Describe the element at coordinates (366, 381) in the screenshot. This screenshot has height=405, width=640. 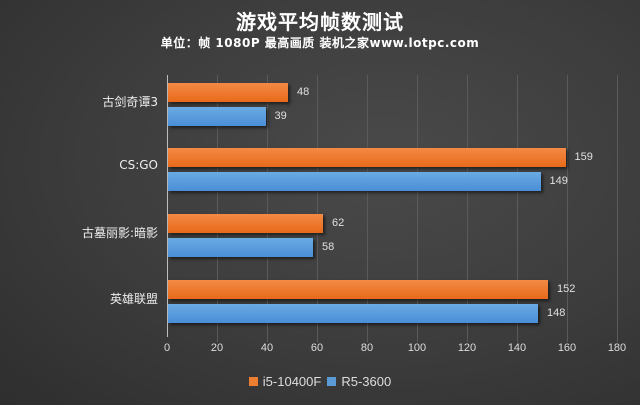
I see `legend-label-r5: R5-3600` at that location.